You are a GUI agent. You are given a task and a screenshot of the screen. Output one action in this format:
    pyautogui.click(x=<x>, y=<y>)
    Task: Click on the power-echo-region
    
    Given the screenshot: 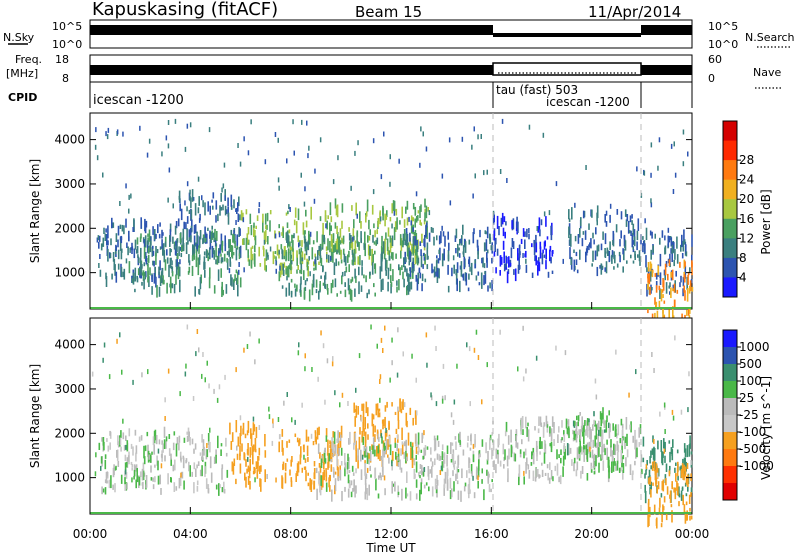 What is the action you would take?
    pyautogui.click(x=670, y=292)
    